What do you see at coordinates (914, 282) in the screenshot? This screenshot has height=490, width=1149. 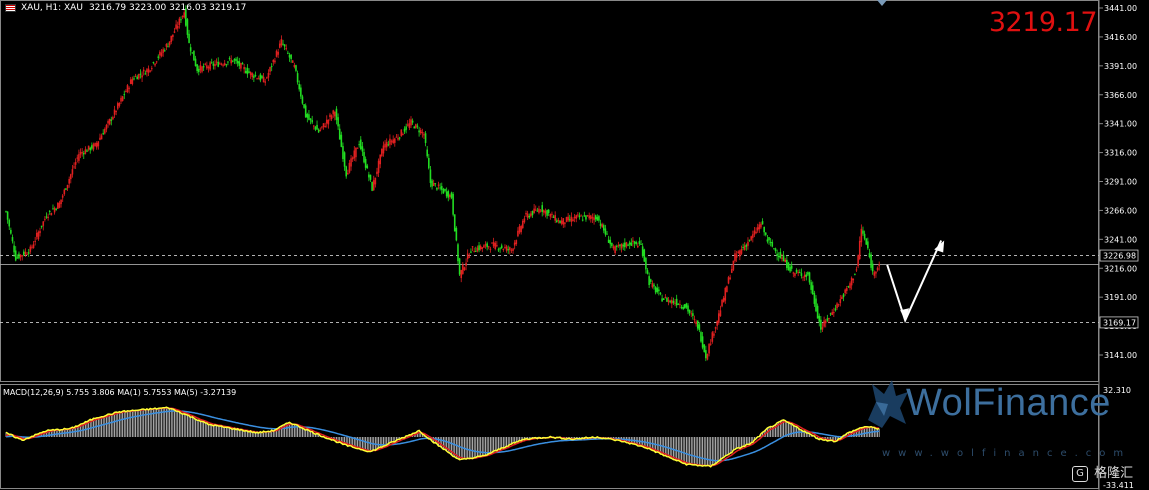 I see `projection-path` at bounding box center [914, 282].